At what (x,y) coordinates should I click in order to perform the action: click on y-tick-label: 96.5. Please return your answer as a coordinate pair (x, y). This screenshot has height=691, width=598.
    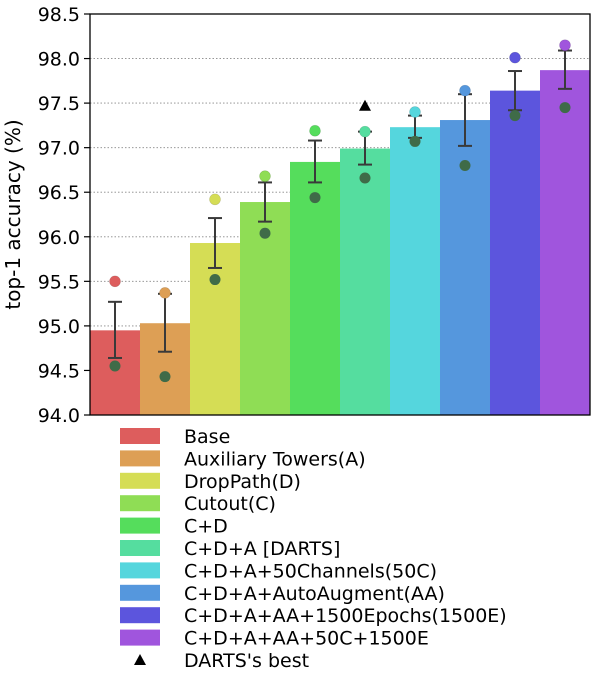
    Looking at the image, I should click on (59, 193).